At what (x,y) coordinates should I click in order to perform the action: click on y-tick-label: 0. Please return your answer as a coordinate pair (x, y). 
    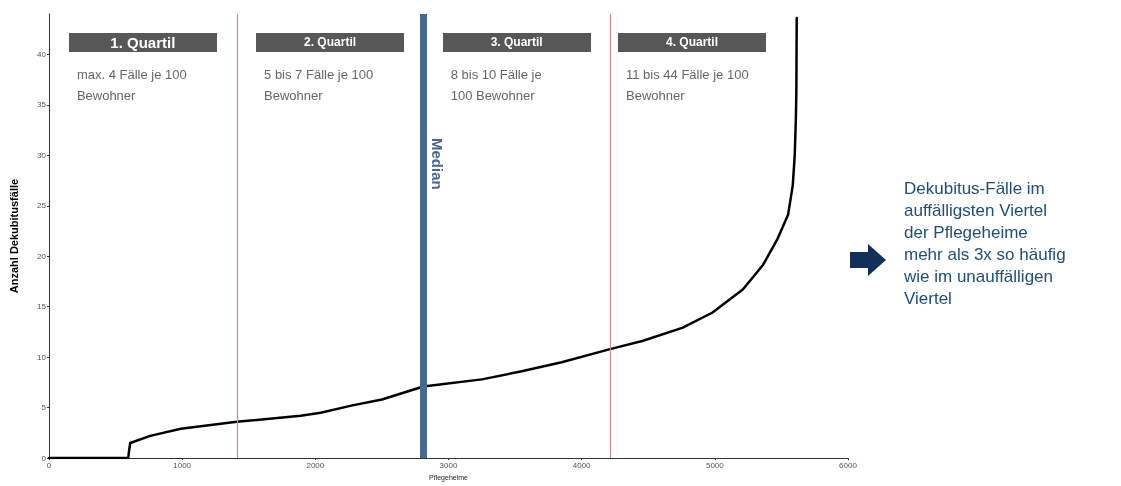
    Looking at the image, I should click on (44, 458).